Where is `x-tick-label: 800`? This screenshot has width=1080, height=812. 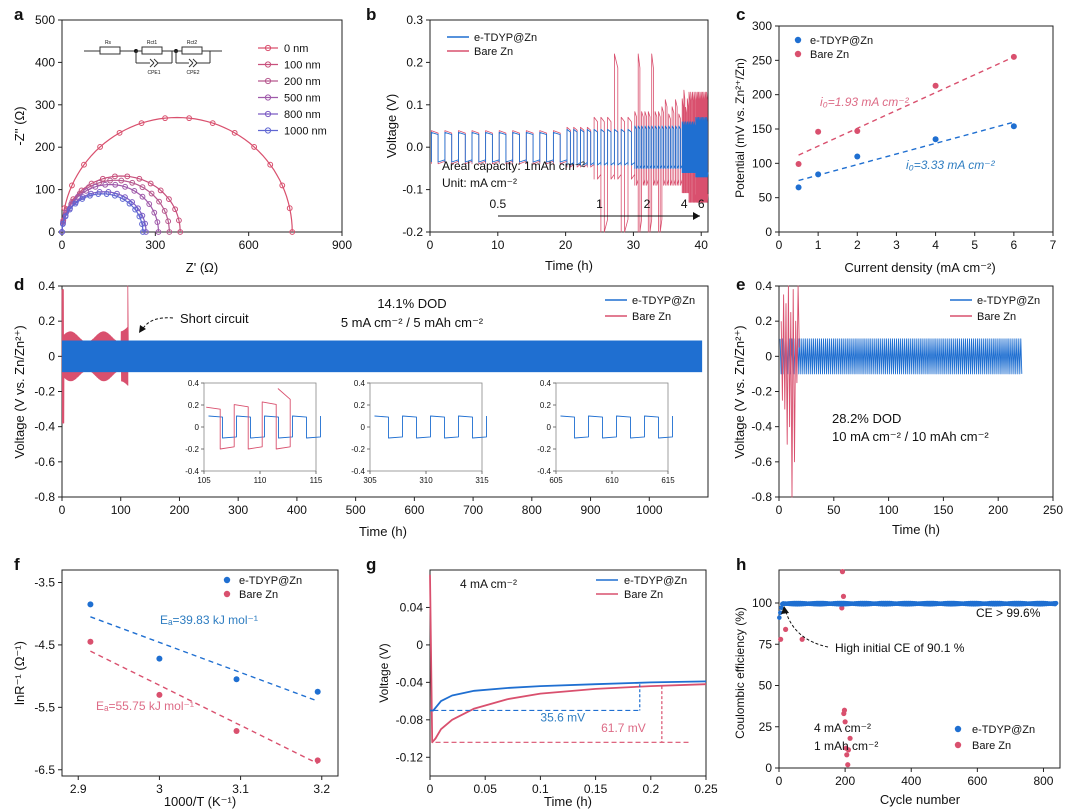 x-tick-label: 800 is located at coordinates (1043, 781).